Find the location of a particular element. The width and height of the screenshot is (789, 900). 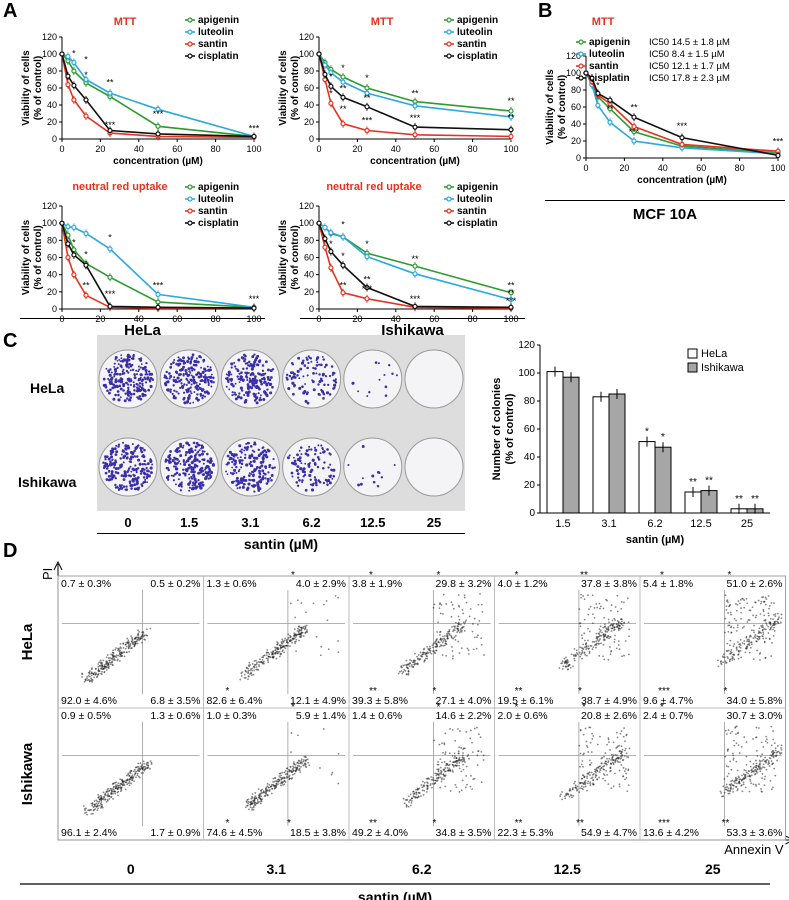

quadrant-upper-left: 2.4 ± 0.7% is located at coordinates (668, 716).